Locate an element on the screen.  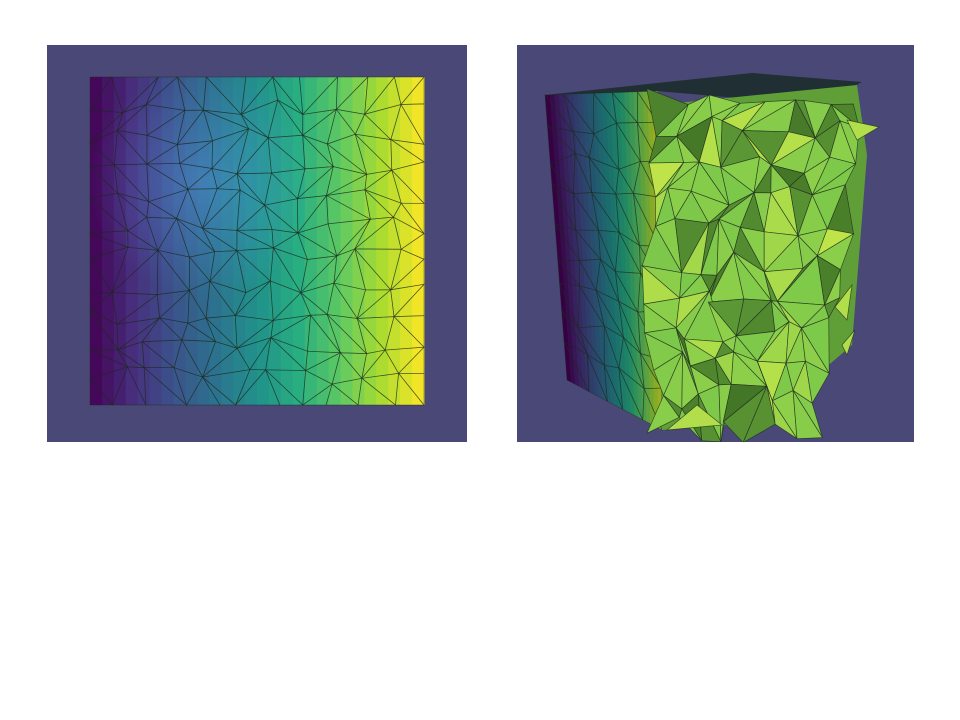
clip-face-tetrahedra is located at coordinates (760, 263).